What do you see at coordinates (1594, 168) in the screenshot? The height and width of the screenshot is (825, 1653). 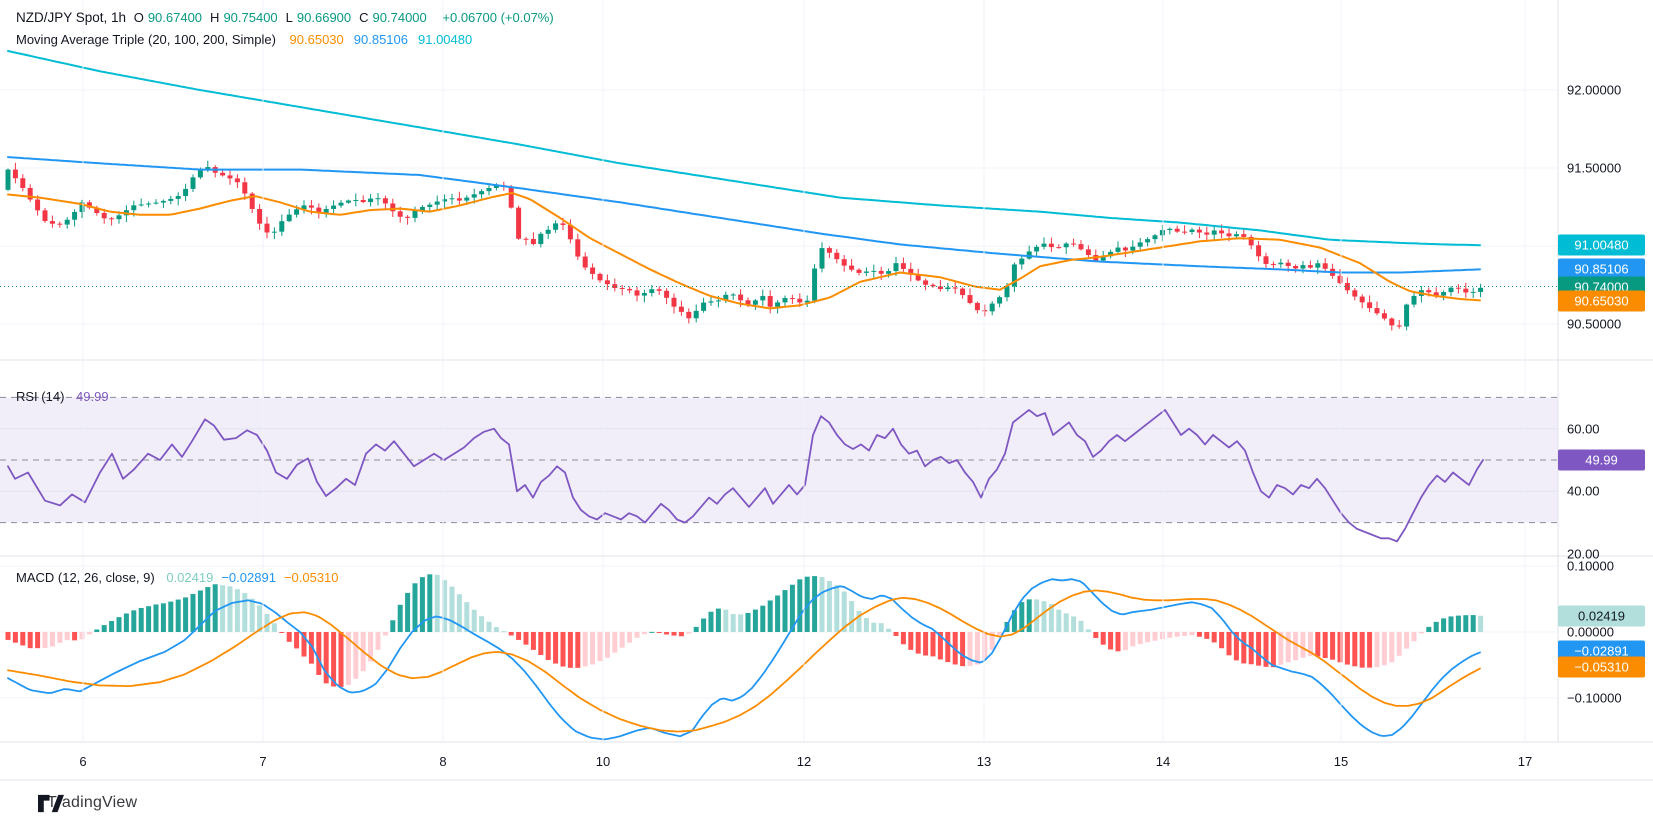 I see `axis-label: 91.50000` at bounding box center [1594, 168].